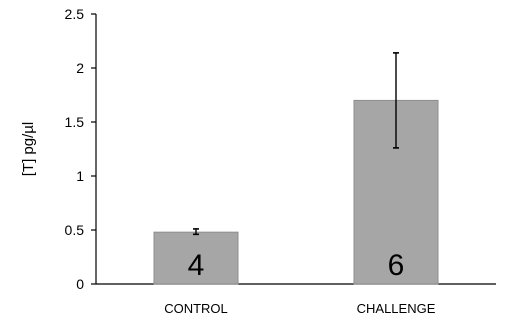 The image size is (508, 325). I want to click on bar-count-label: 6, so click(396, 265).